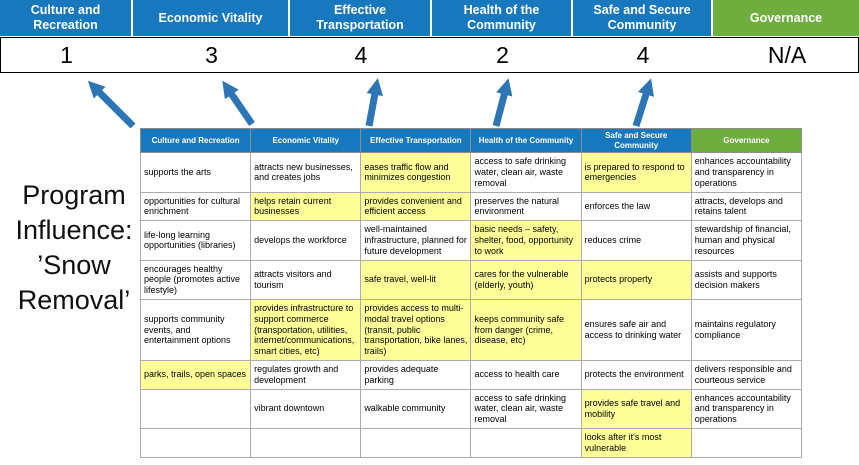 This screenshot has width=859, height=465. What do you see at coordinates (526, 374) in the screenshot?
I see `matrix-cell: access to health care` at bounding box center [526, 374].